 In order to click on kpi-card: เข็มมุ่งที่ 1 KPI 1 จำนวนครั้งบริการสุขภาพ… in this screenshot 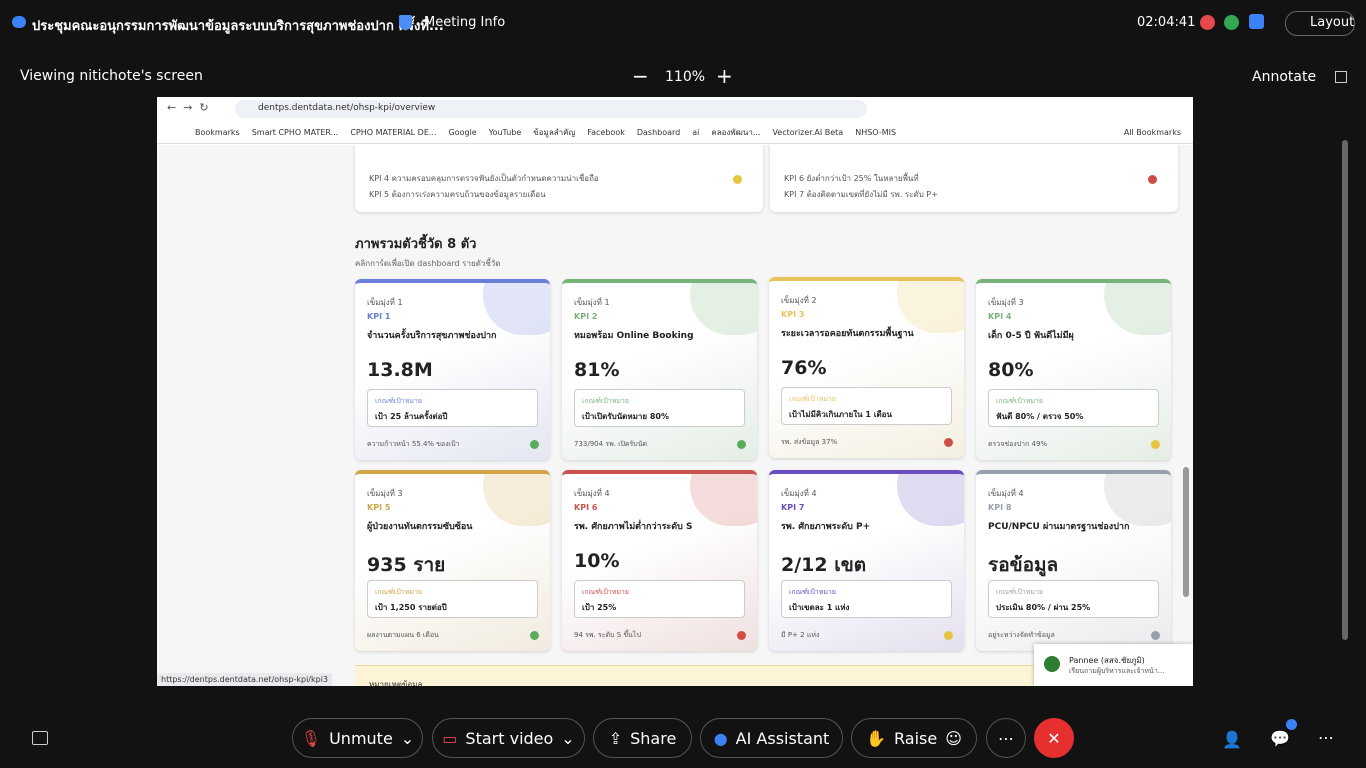, I will do `click(452, 369)`.